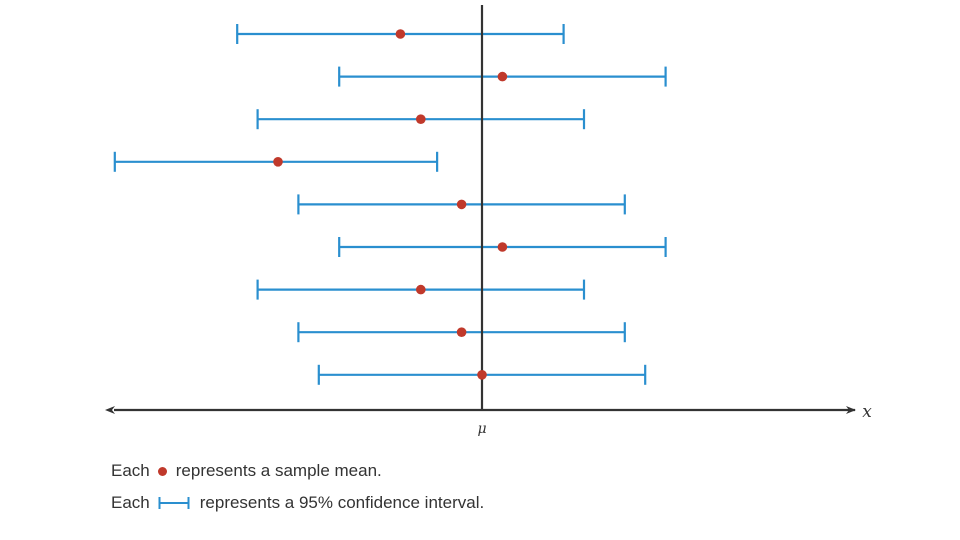 The width and height of the screenshot is (960, 540). What do you see at coordinates (867, 412) in the screenshot?
I see `x-axis-label: x` at bounding box center [867, 412].